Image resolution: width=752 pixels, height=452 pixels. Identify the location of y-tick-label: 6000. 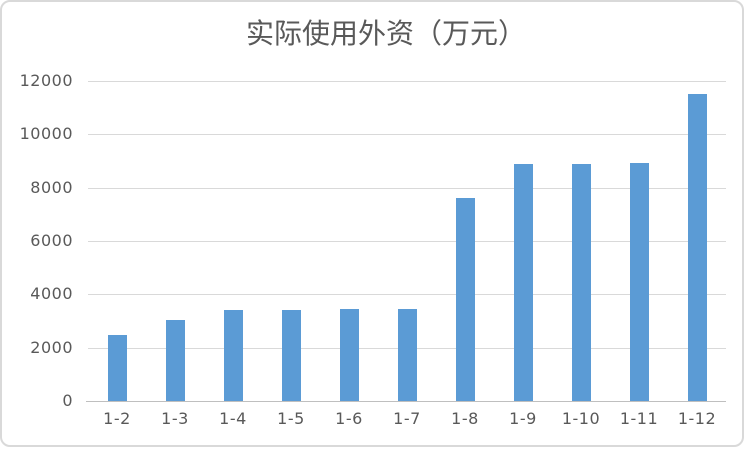
(51, 240).